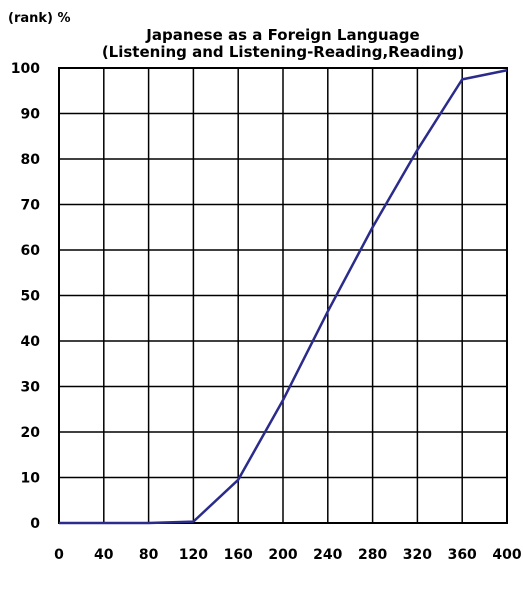 The height and width of the screenshot is (601, 523). What do you see at coordinates (282, 35) in the screenshot?
I see `chart-title-line-1: Japanese as a Foreign Language` at bounding box center [282, 35].